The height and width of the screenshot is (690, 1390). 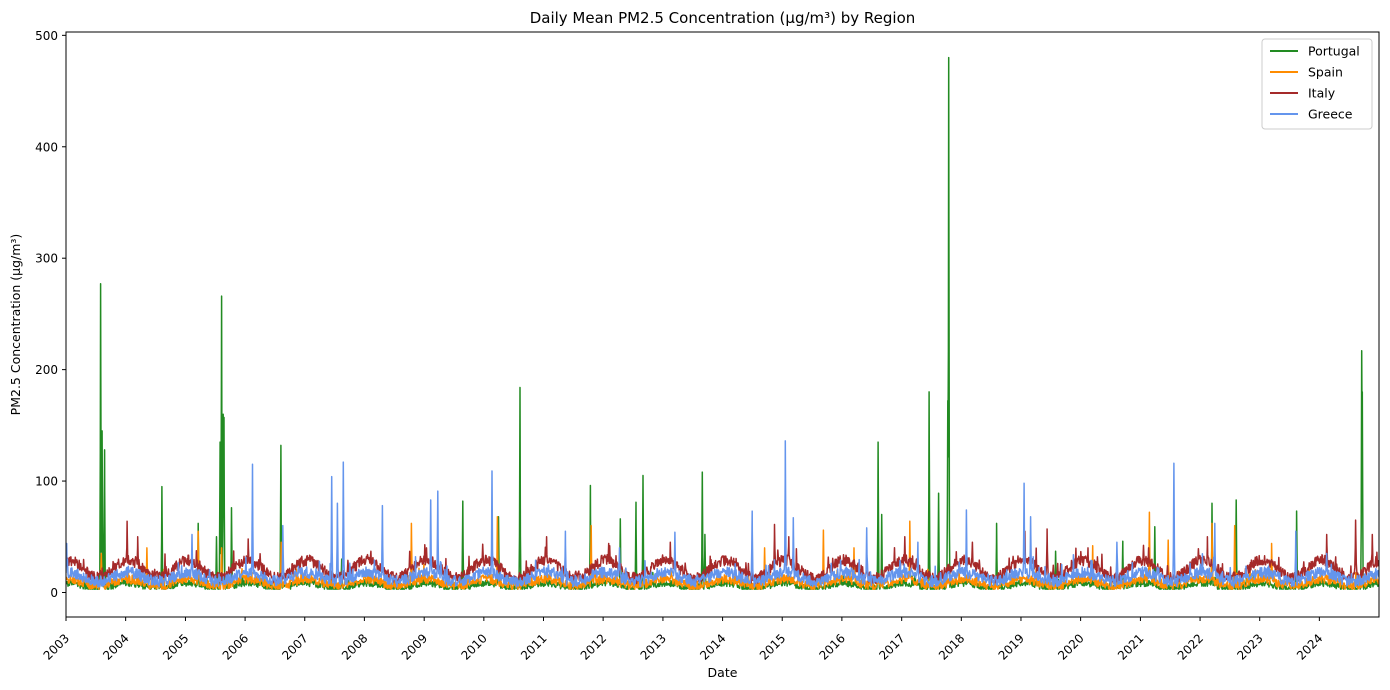 What do you see at coordinates (15, 325) in the screenshot?
I see `y-axis-label: PM2.5 Concentration (µg/m³)` at bounding box center [15, 325].